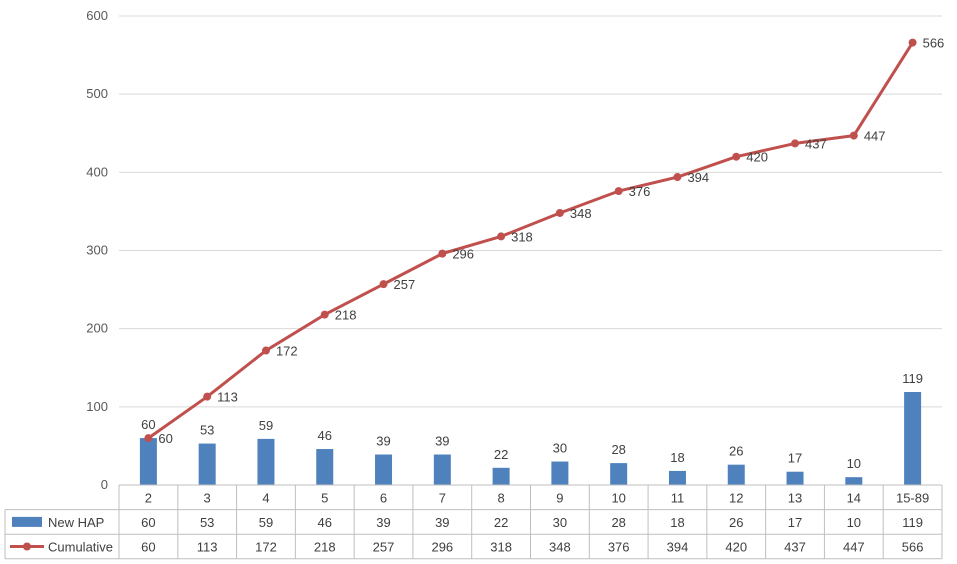 This screenshot has height=564, width=957. What do you see at coordinates (265, 497) in the screenshot?
I see `x-tick-label: 4` at bounding box center [265, 497].